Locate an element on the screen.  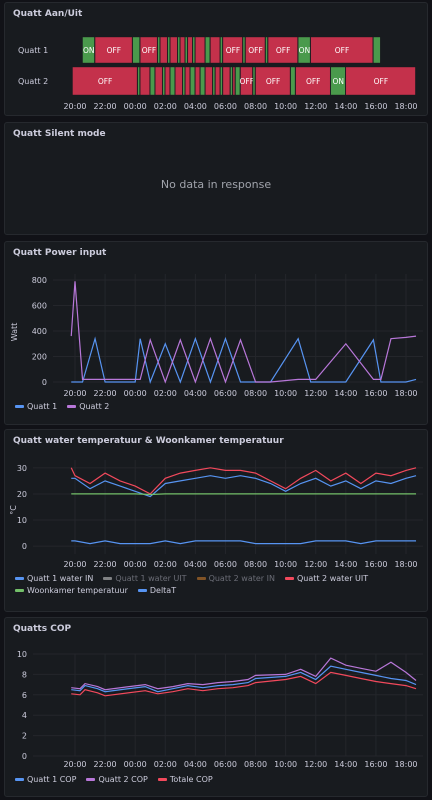
y-tick-label: 4 is located at coordinates (24, 715).